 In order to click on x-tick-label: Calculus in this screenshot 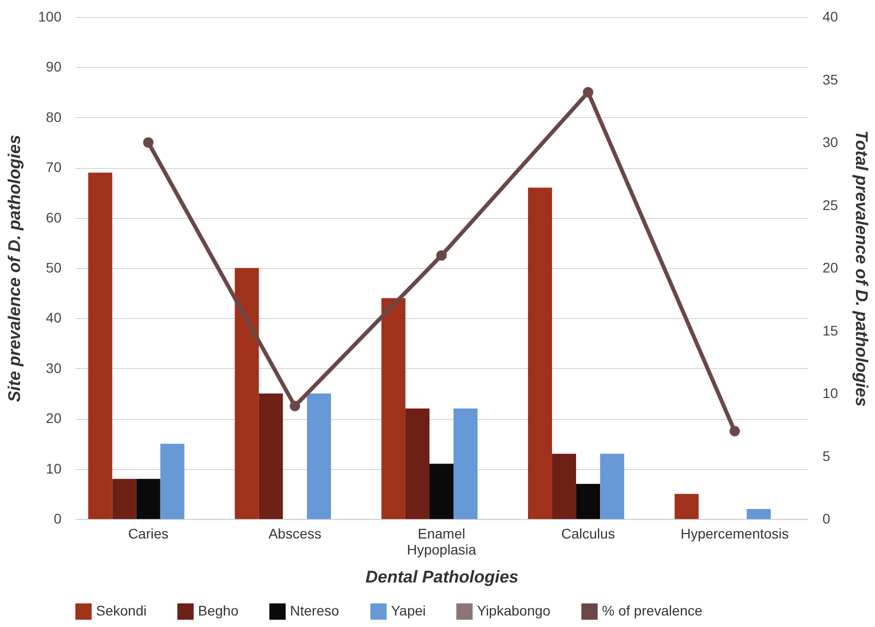, I will do `click(588, 534)`.